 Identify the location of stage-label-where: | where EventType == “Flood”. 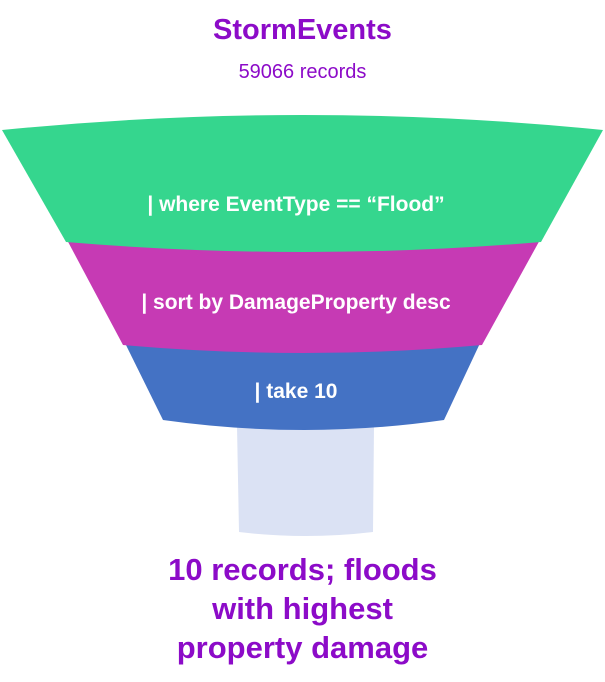
(295, 204).